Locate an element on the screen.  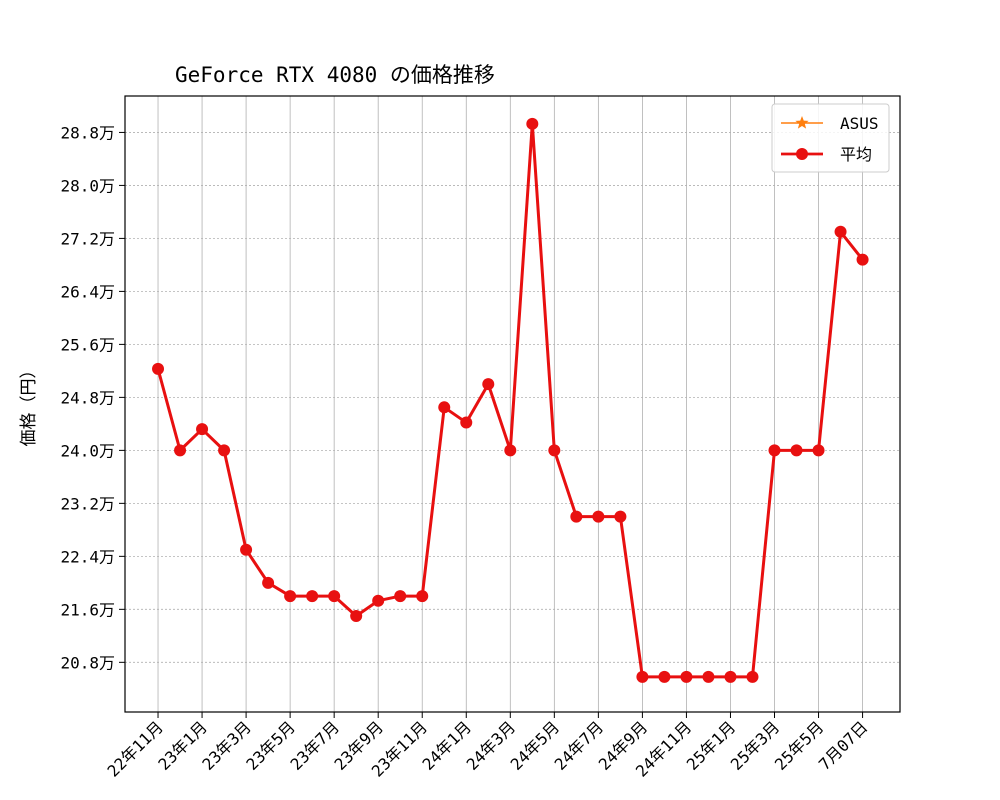
y-tick-label: 24.8万 is located at coordinates (87, 397).